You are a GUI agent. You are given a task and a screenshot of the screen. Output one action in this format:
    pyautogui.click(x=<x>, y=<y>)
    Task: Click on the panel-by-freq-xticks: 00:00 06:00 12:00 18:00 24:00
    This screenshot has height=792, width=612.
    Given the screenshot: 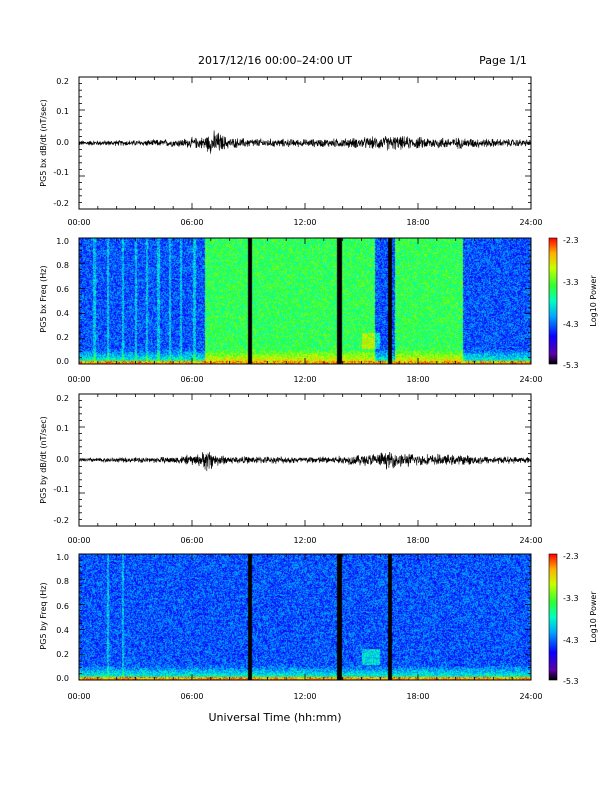 What is the action you would take?
    pyautogui.click(x=304, y=696)
    